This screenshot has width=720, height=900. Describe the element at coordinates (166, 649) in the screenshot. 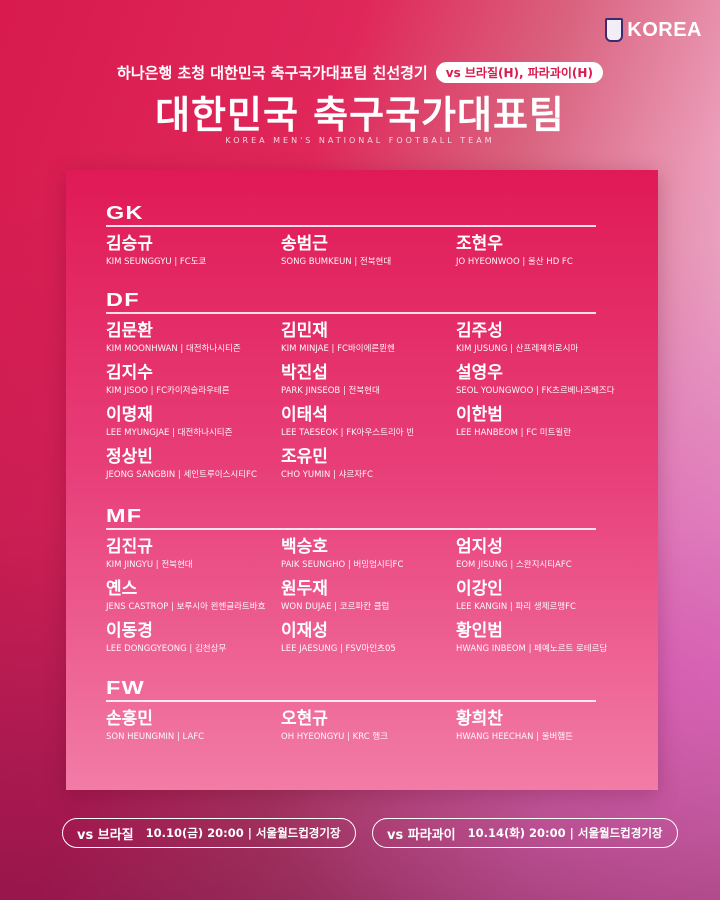

I see `player-info: LEE DONGGYEONG | 김천상무` at that location.